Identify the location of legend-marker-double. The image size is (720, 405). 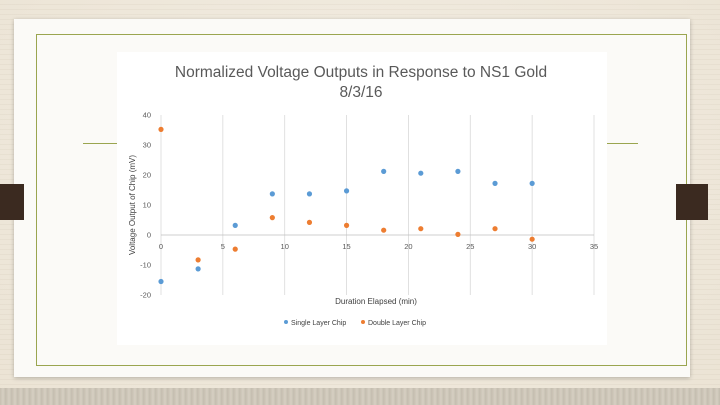
(363, 322).